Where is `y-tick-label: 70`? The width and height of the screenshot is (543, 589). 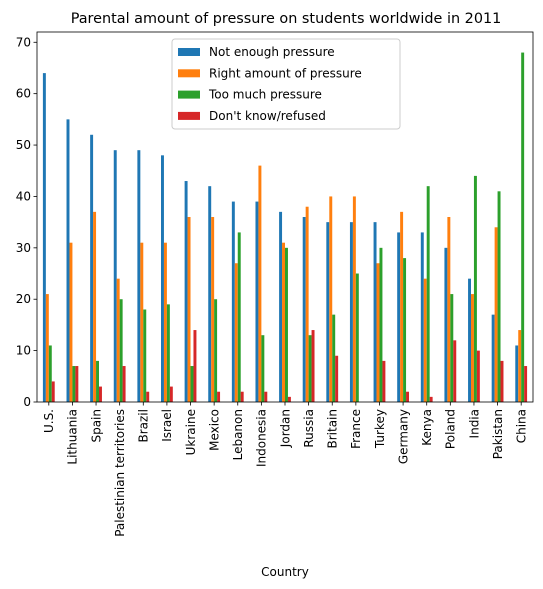
y-tick-label: 70 is located at coordinates (23, 42).